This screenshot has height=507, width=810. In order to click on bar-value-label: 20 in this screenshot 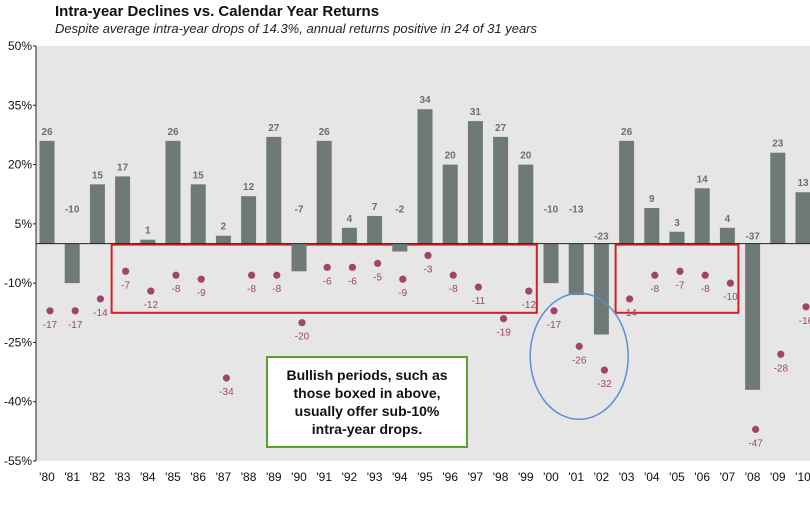, I will do `click(451, 156)`.